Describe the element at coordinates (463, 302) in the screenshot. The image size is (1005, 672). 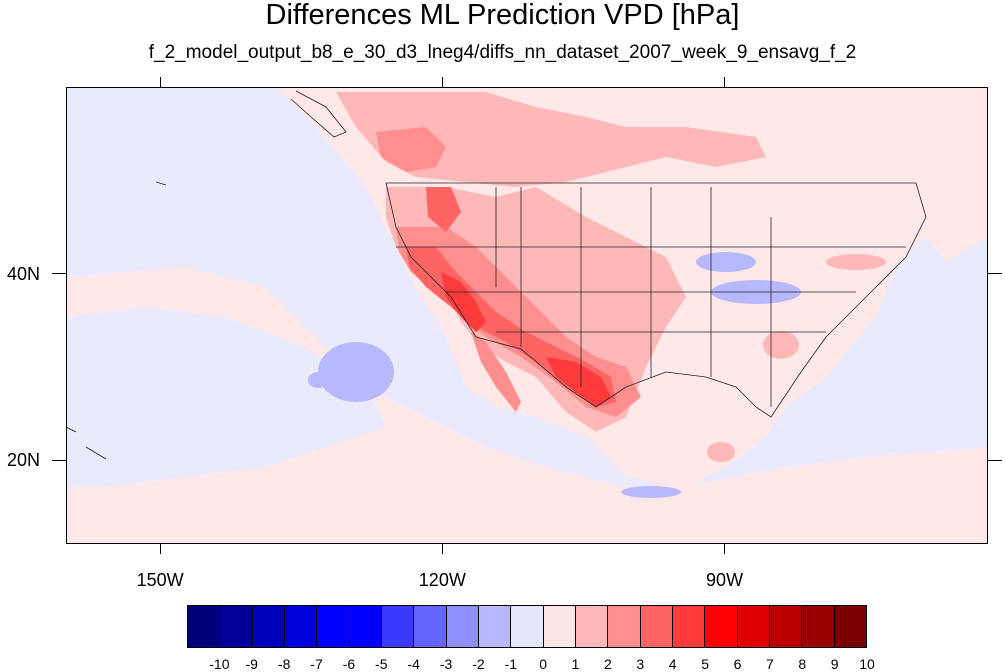
I see `california-strongest` at that location.